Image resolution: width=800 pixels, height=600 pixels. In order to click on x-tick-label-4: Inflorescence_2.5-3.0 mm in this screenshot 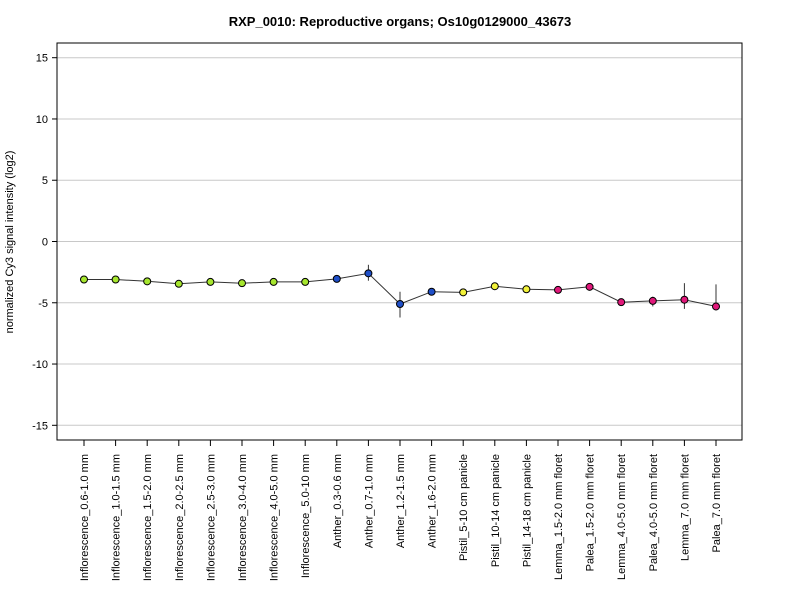, I will do `click(211, 517)`.